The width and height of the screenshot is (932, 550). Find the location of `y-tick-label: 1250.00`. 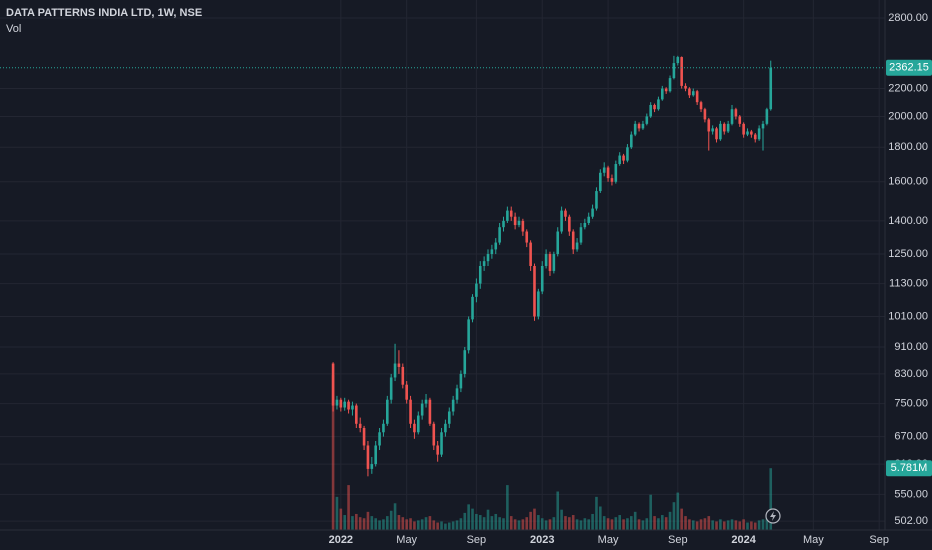

y-tick-label: 1250.00 is located at coordinates (908, 254).